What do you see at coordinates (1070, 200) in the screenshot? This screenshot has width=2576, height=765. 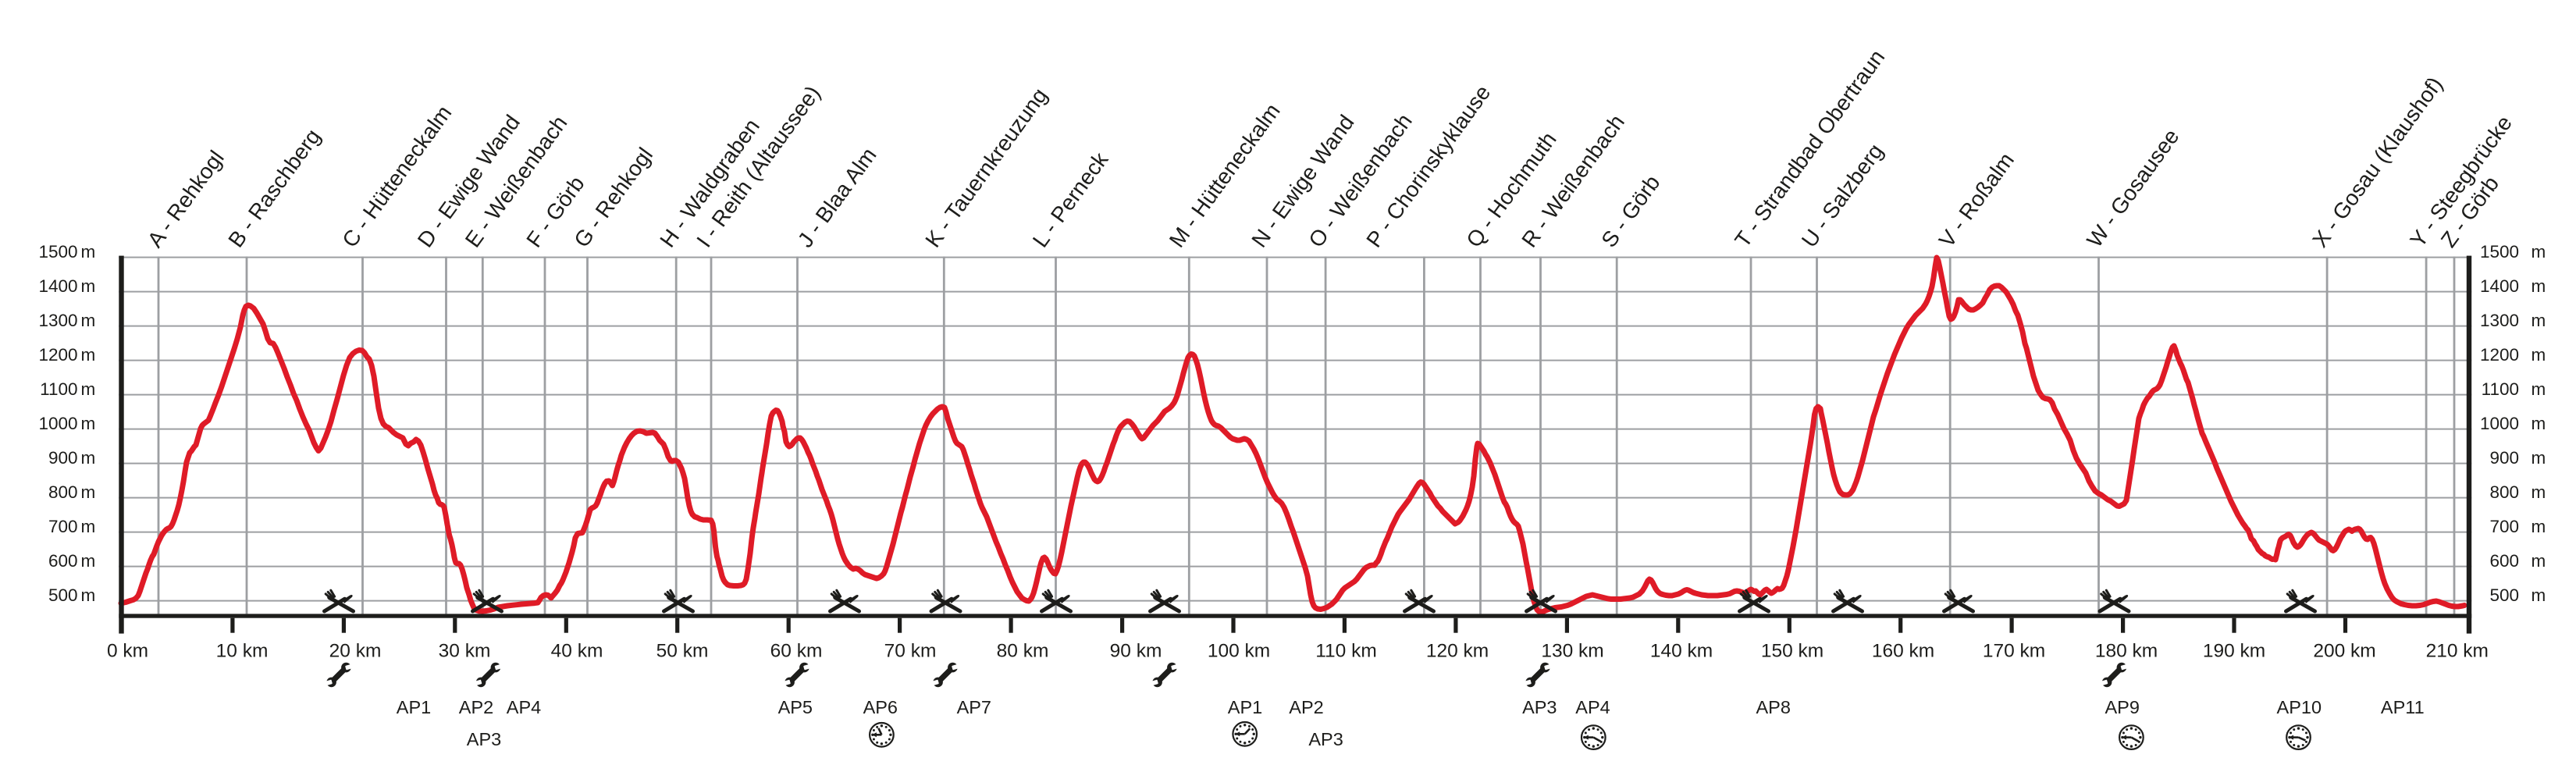 I see `svg-text: L - Perneck` at bounding box center [1070, 200].